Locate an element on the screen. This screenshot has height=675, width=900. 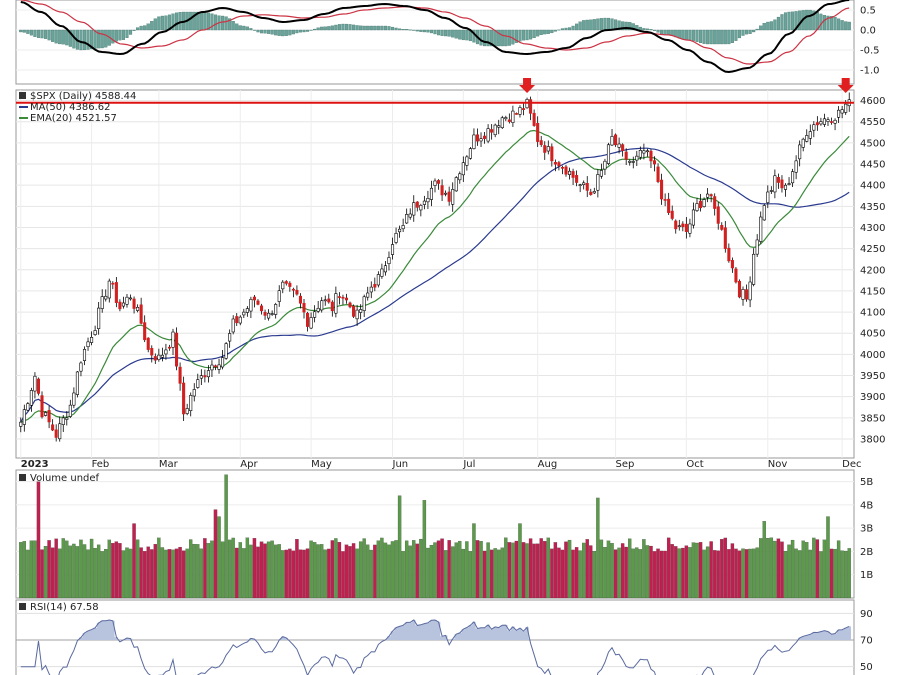
rsi-menu-icon is located at coordinates (22, 606).